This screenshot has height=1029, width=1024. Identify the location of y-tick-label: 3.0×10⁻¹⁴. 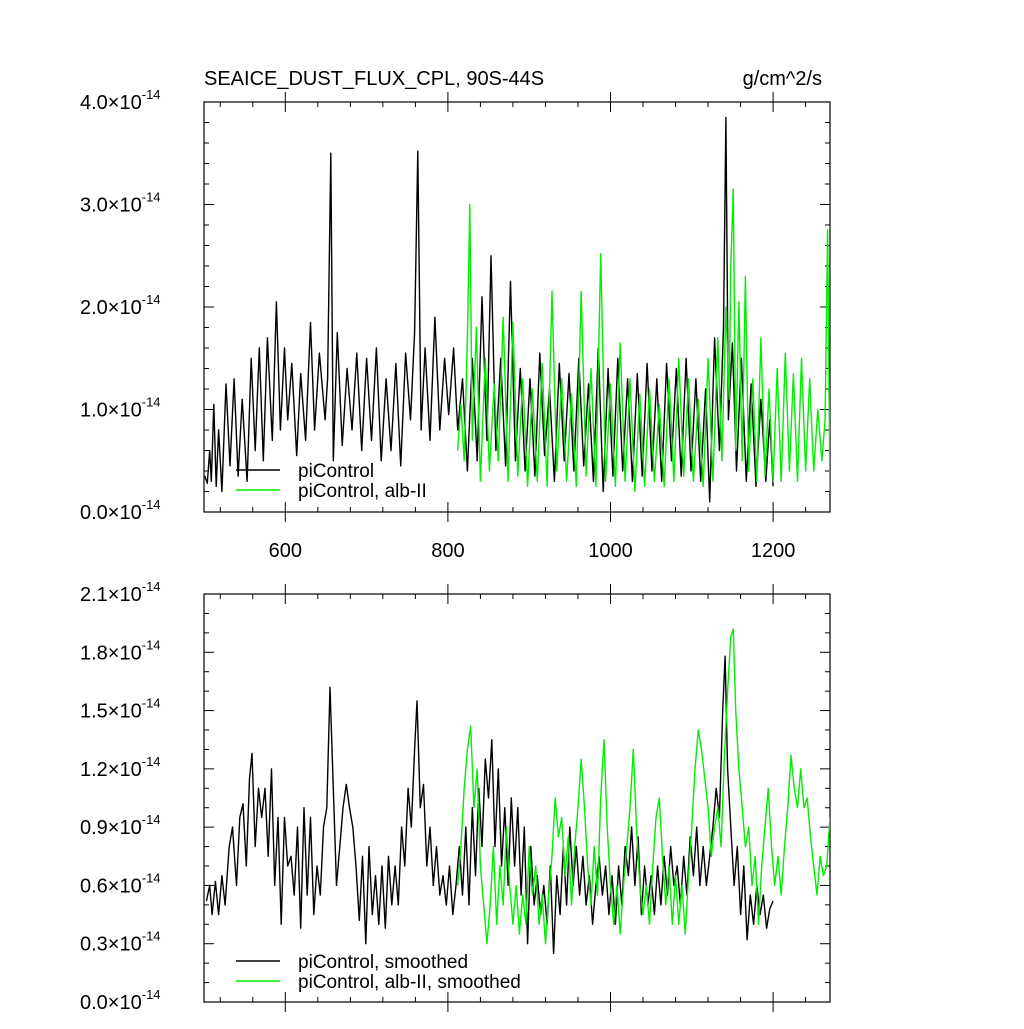
(120, 203).